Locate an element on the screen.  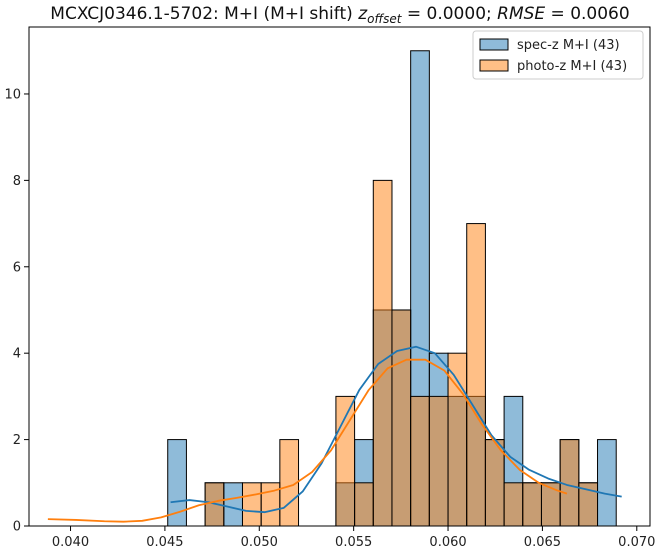
y-tick-label-1: 2 is located at coordinates (17, 440).